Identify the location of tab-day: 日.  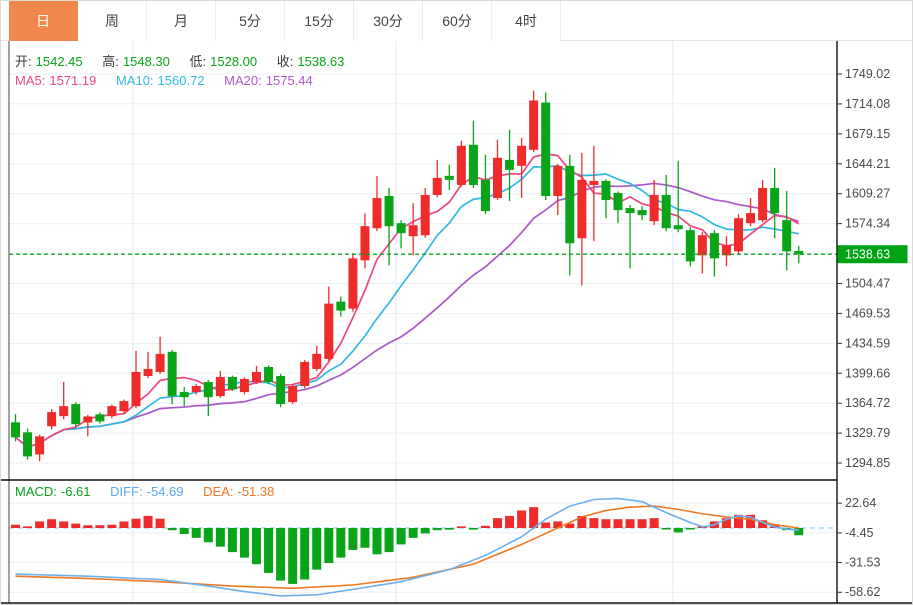
(43, 21).